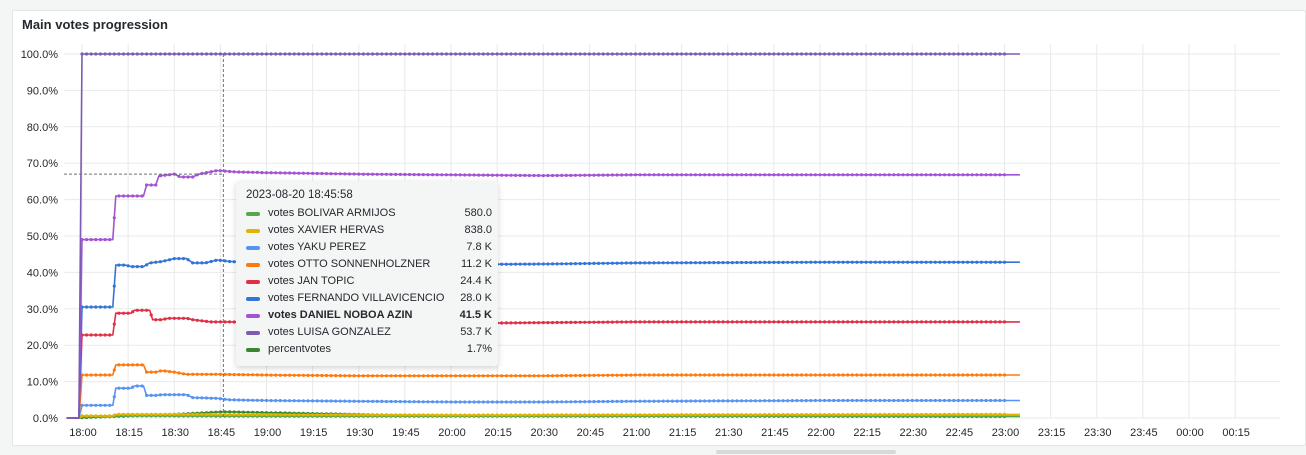  What do you see at coordinates (329, 332) in the screenshot?
I see `tooltip-series-label: votes LUISA GONZALEZ` at bounding box center [329, 332].